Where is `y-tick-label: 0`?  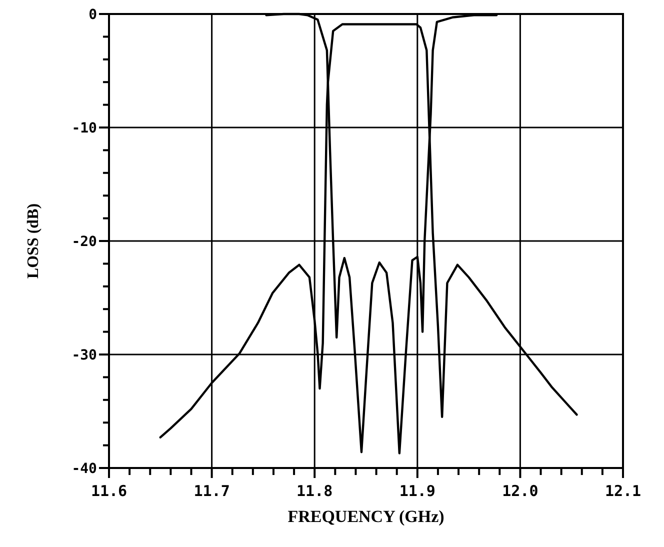 y-tick-label: 0 is located at coordinates (92, 15).